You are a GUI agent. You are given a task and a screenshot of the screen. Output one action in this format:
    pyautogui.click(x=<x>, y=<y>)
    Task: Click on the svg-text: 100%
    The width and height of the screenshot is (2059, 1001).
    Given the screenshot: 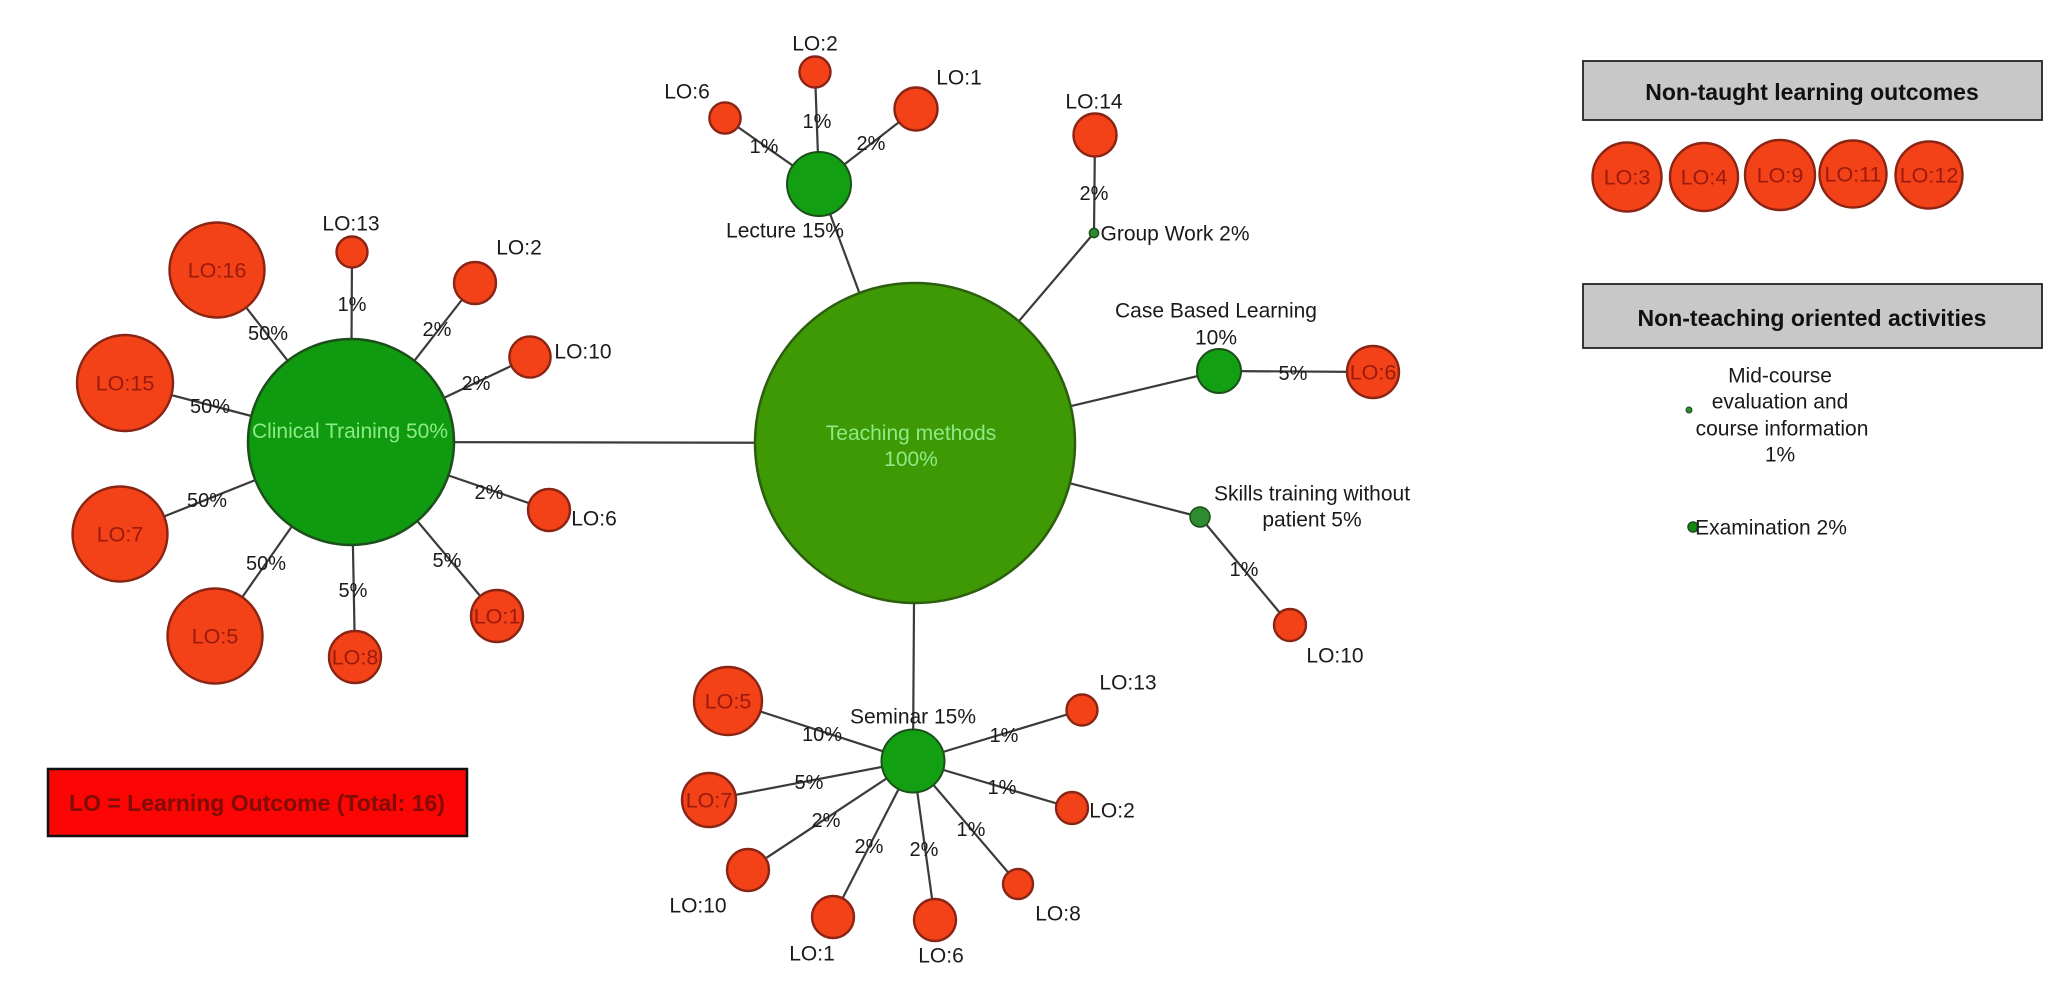 What is the action you would take?
    pyautogui.click(x=911, y=459)
    